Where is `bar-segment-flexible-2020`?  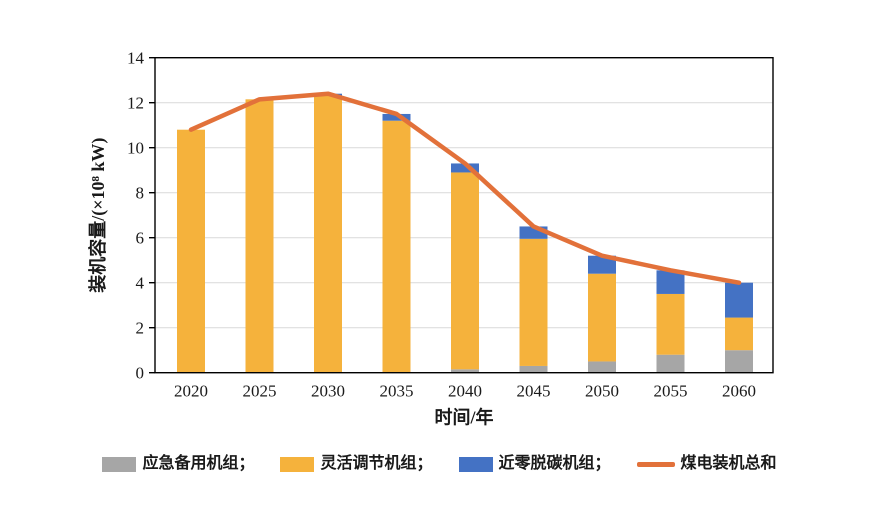 bar-segment-flexible-2020 is located at coordinates (191, 251).